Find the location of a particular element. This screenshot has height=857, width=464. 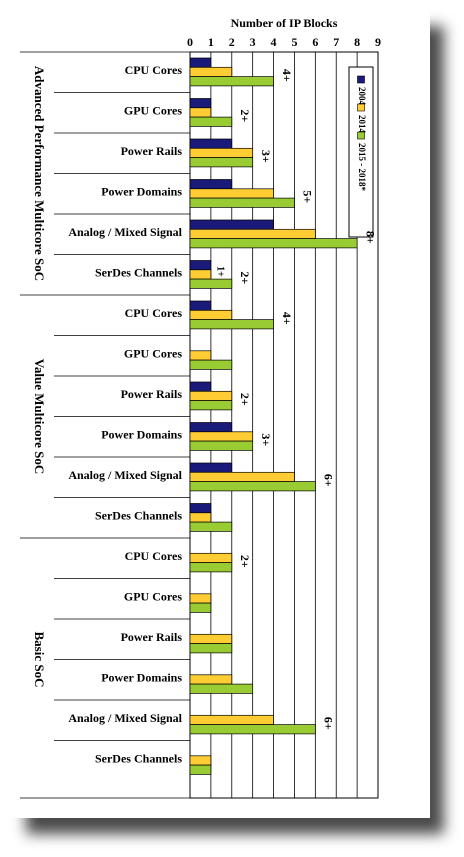

group-label: Advanced Performance Multicore SoC is located at coordinates (39, 173).